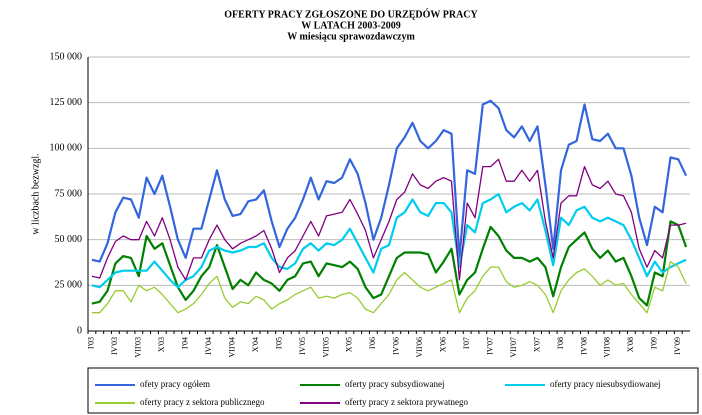 The width and height of the screenshot is (702, 415). Describe the element at coordinates (208, 346) in the screenshot. I see `x-tick-label: IV'04` at that location.